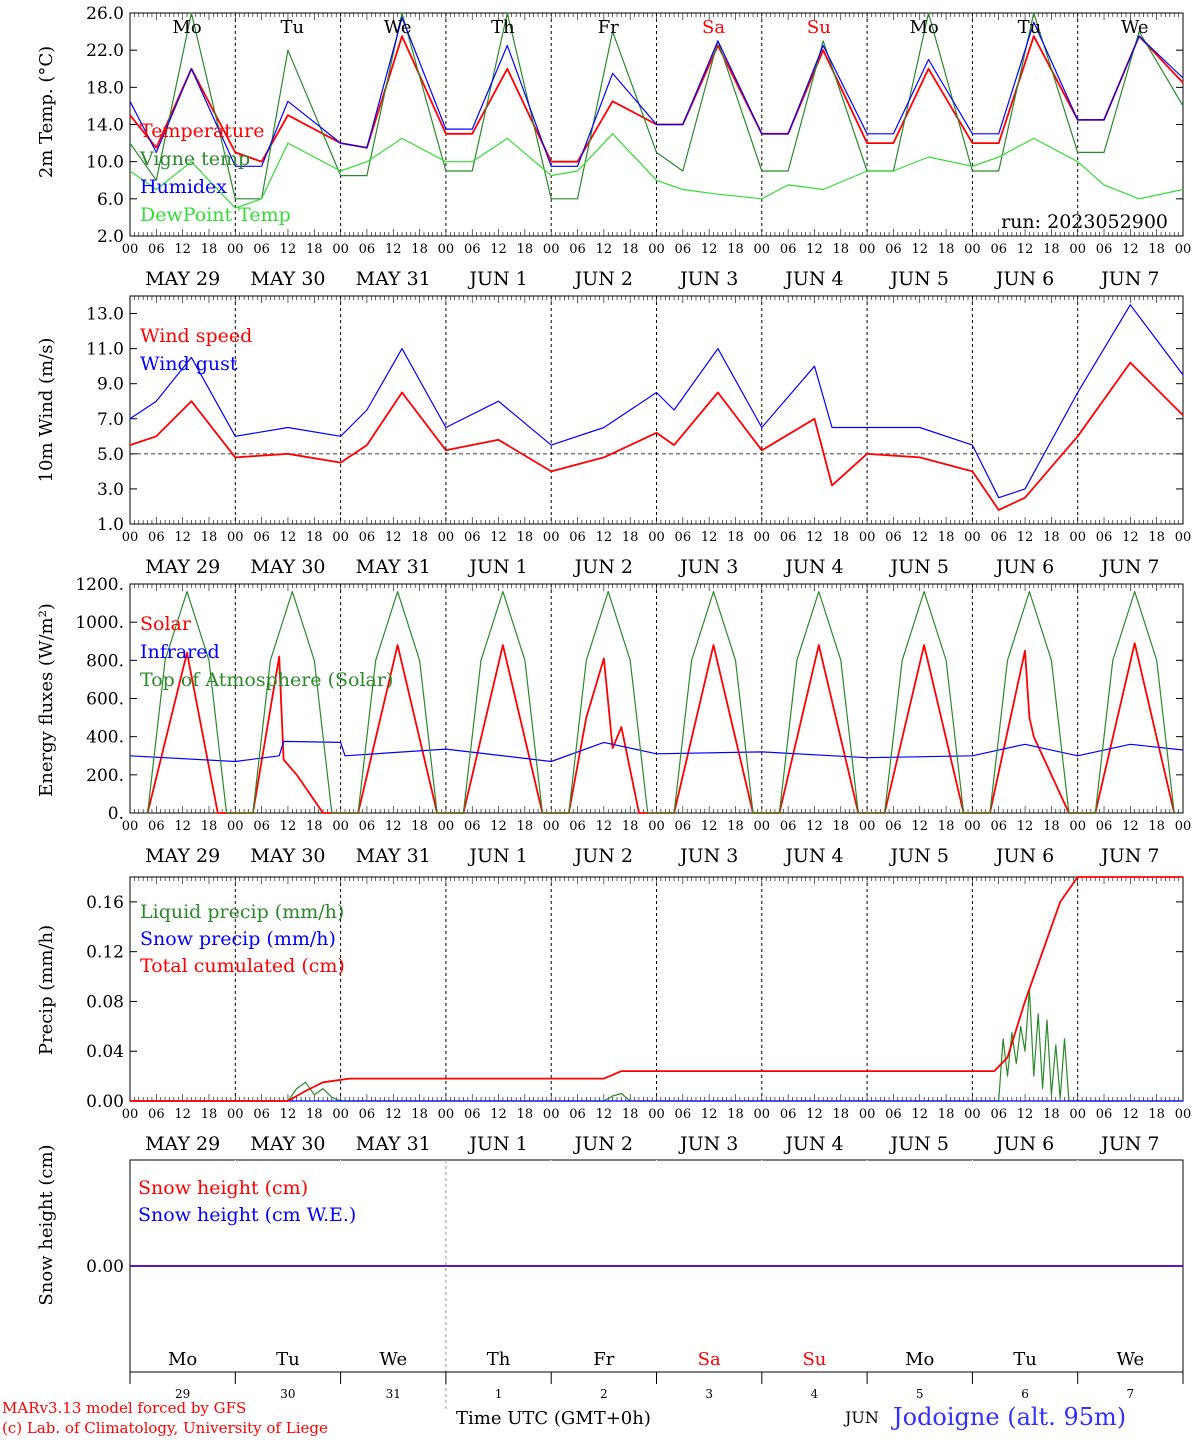 The image size is (1194, 1440). Describe the element at coordinates (116, 814) in the screenshot. I see `y-tick-label: 0.` at that location.